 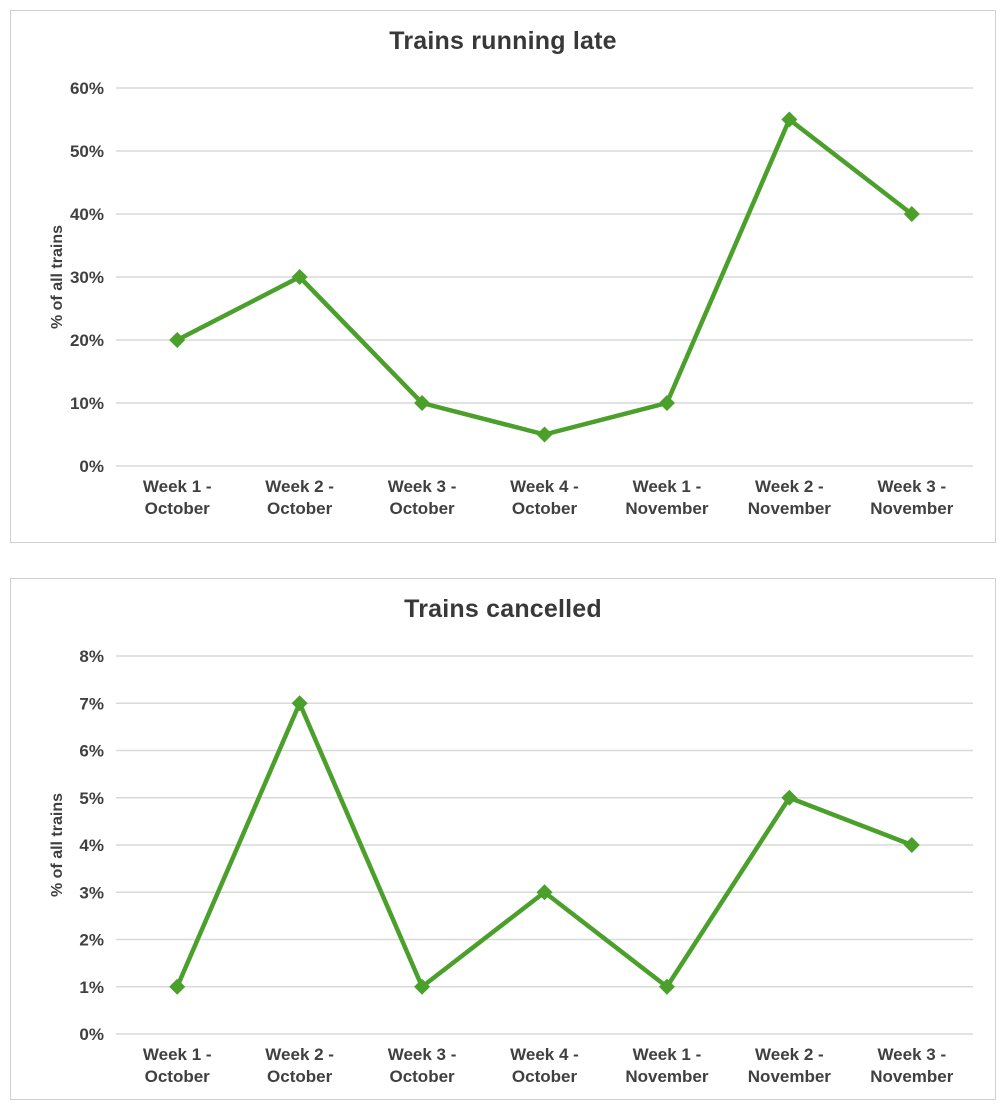 What do you see at coordinates (91, 751) in the screenshot?
I see `y-tick-label: 6%` at bounding box center [91, 751].